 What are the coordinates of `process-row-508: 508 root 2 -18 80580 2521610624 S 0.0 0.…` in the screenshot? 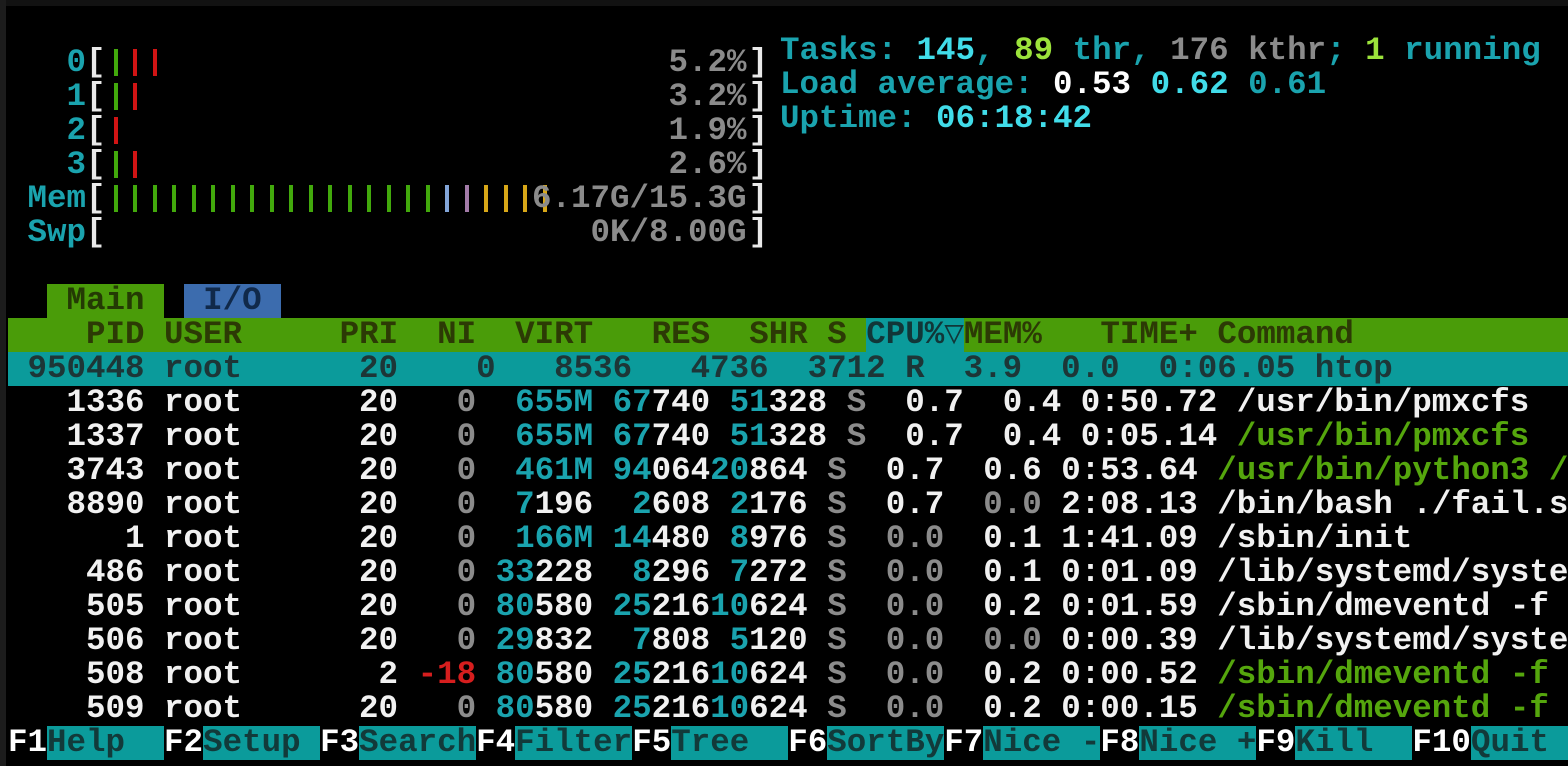 It's located at (778, 675).